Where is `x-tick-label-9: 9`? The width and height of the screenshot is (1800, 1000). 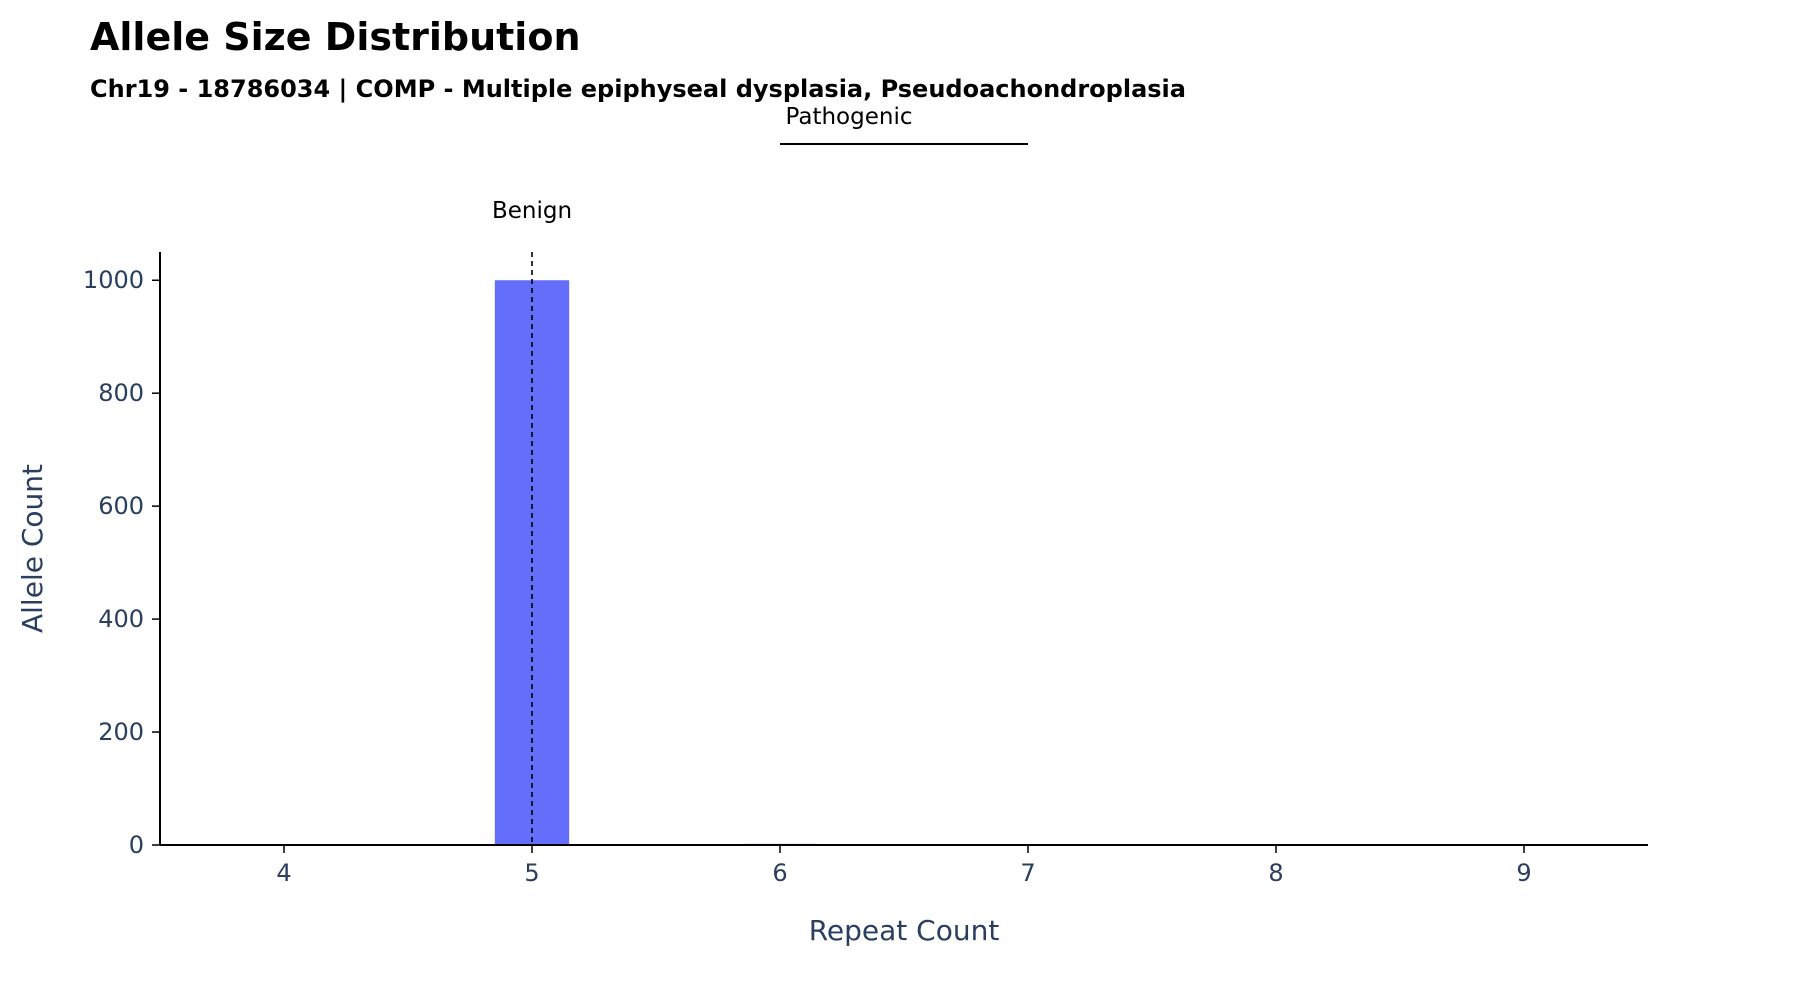 x-tick-label-9: 9 is located at coordinates (1523, 873).